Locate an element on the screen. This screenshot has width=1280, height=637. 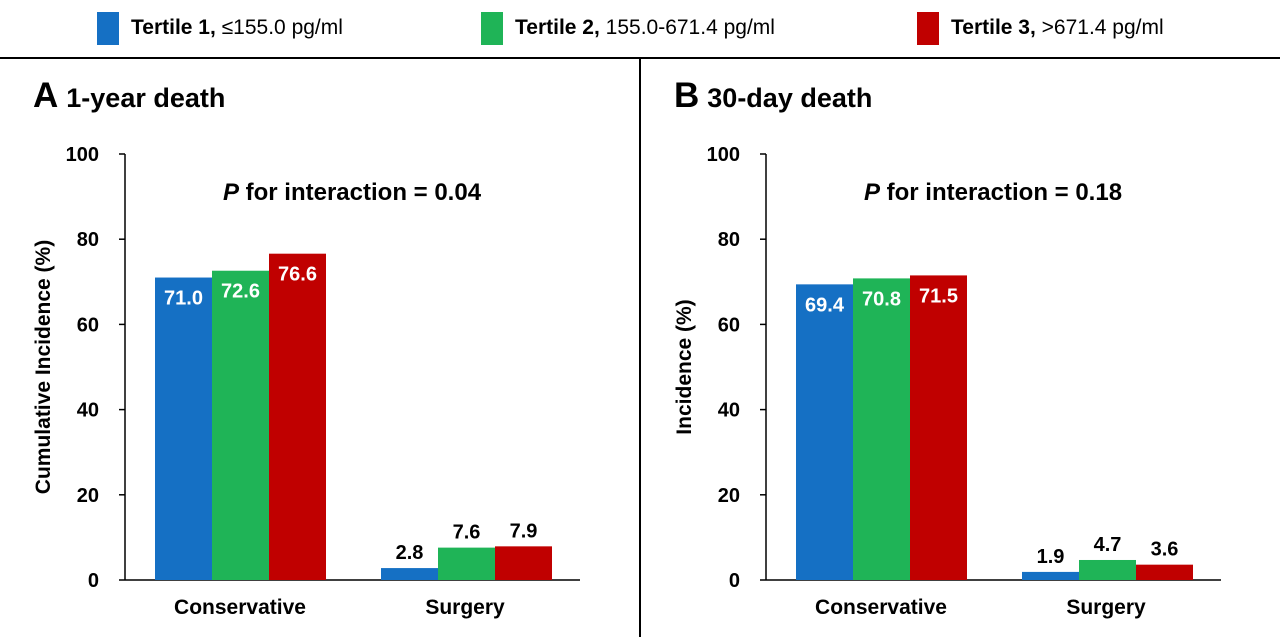
annotation-text: for interaction = 0.04 is located at coordinates (360, 192).